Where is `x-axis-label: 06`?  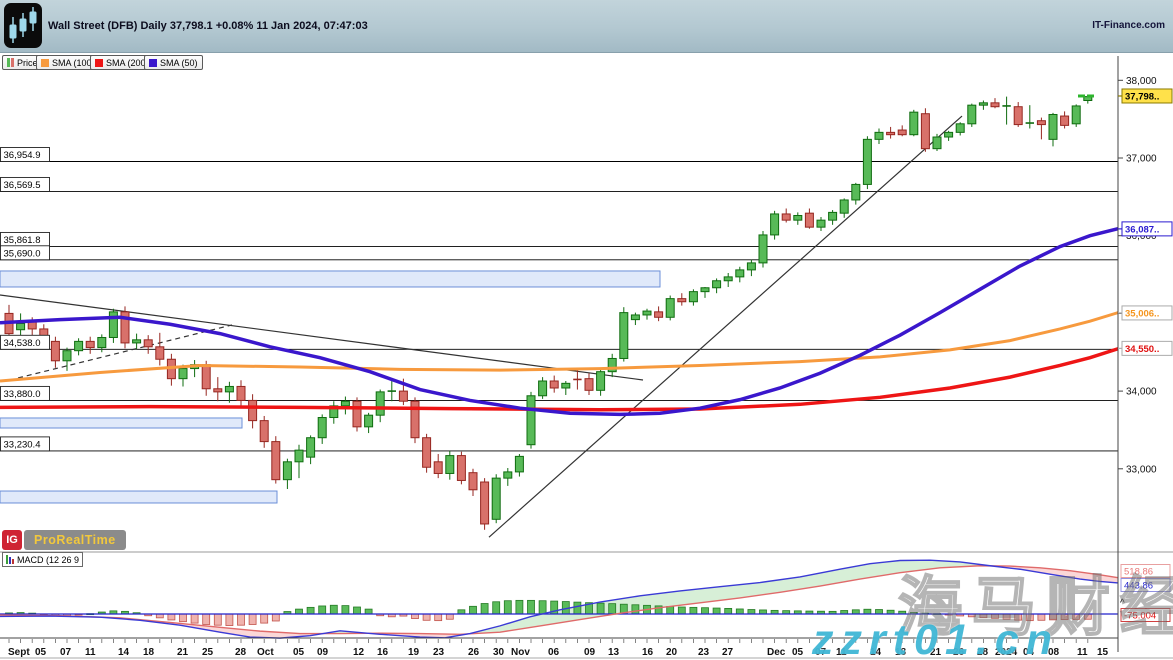 x-axis-label: 06 is located at coordinates (554, 652).